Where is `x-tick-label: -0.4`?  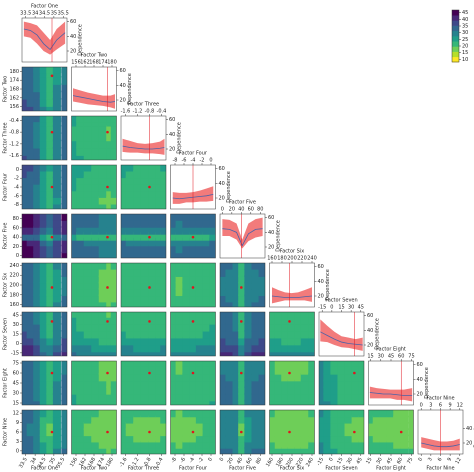
x-tick-label: -0.4 is located at coordinates (159, 462).